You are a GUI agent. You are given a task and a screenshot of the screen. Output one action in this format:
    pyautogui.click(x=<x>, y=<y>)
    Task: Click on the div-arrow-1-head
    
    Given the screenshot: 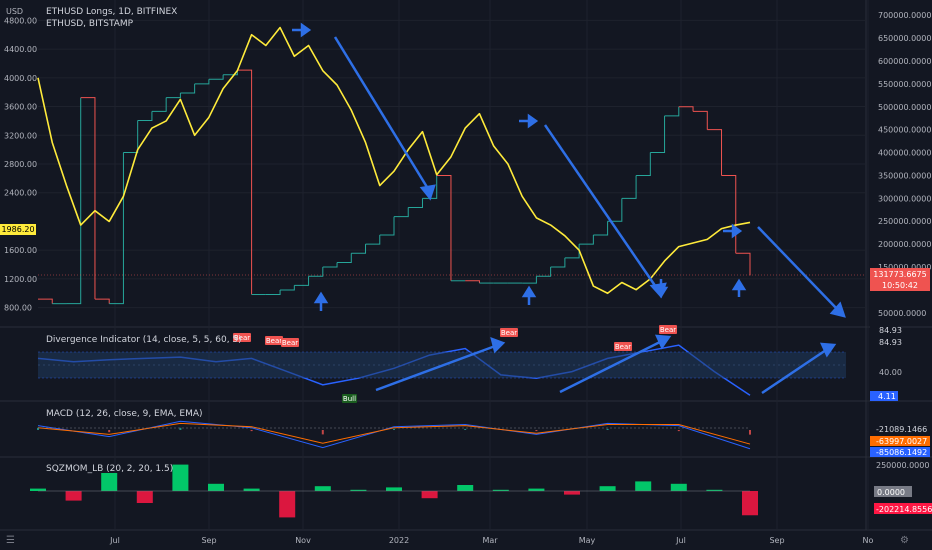 What is the action you would take?
    pyautogui.click(x=498, y=345)
    